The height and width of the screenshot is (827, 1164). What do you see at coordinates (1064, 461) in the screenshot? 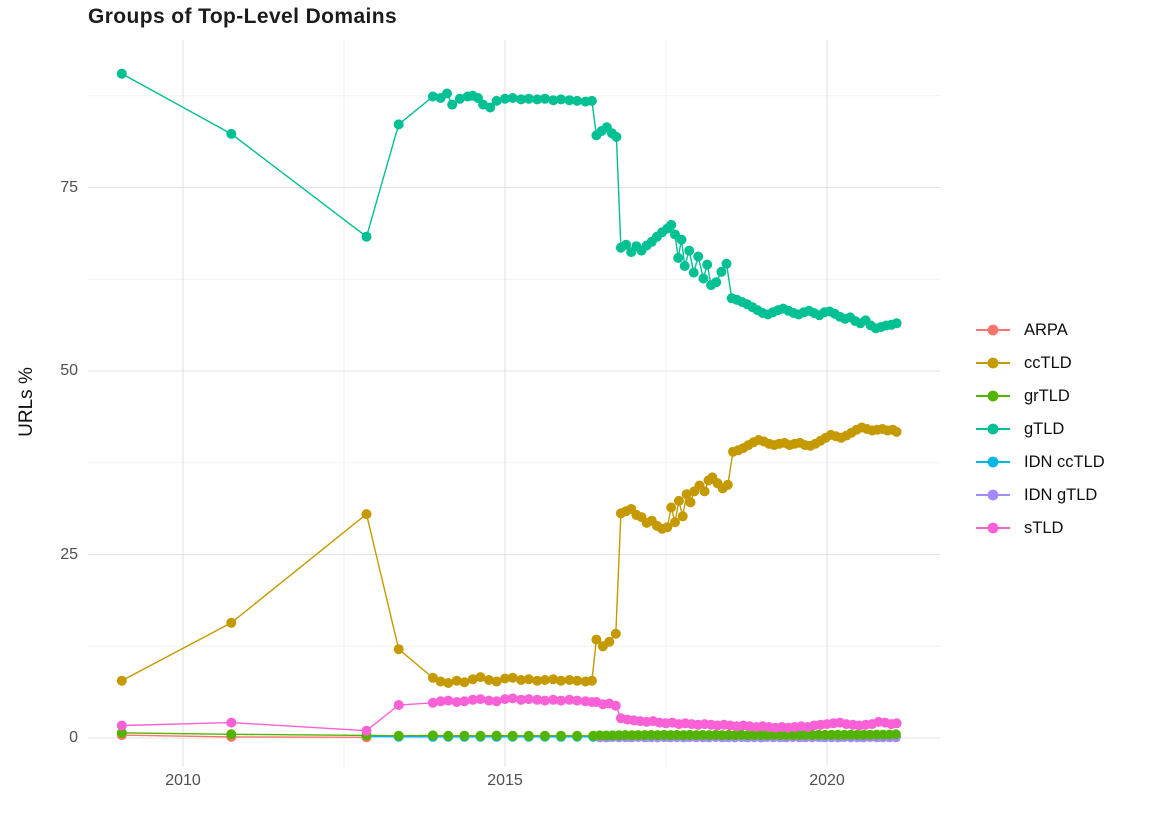
I see `legend-label: IDN ccTLD` at bounding box center [1064, 461].